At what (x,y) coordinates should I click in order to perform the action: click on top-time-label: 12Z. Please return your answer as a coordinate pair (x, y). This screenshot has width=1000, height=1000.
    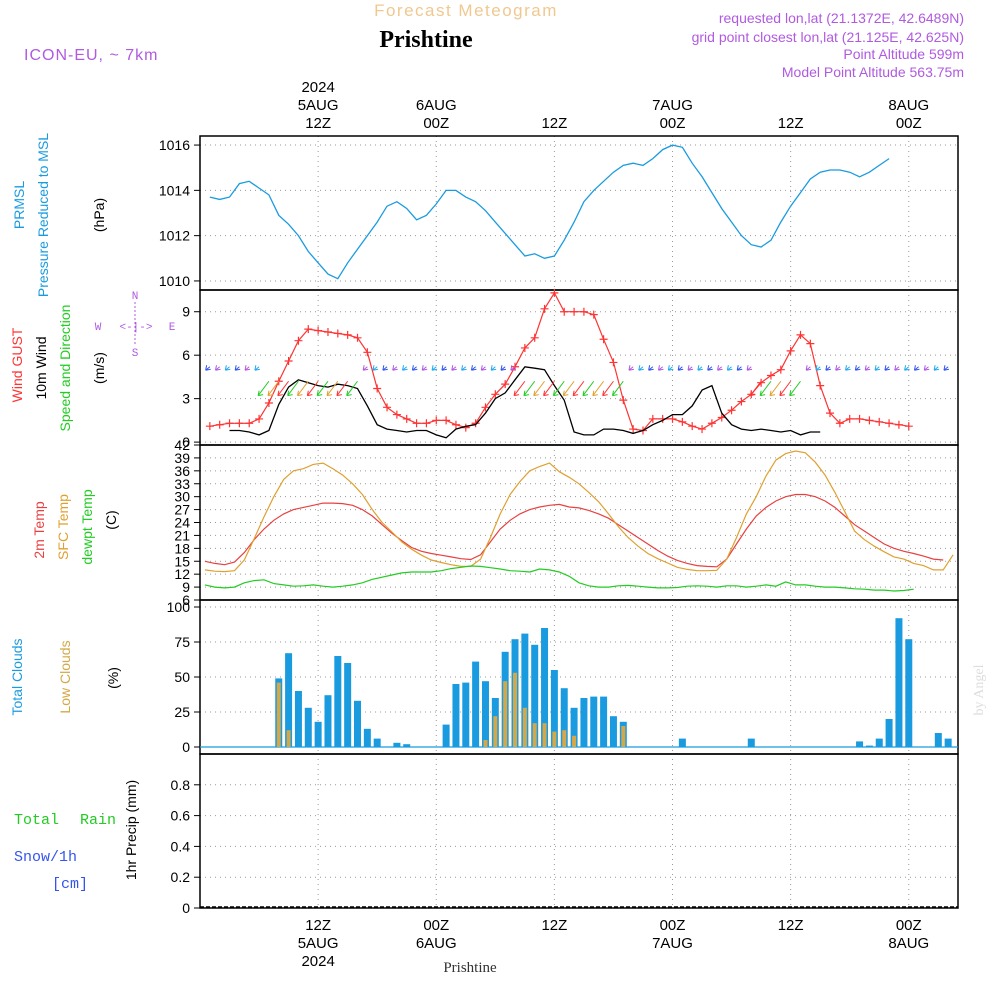
    Looking at the image, I should click on (791, 123).